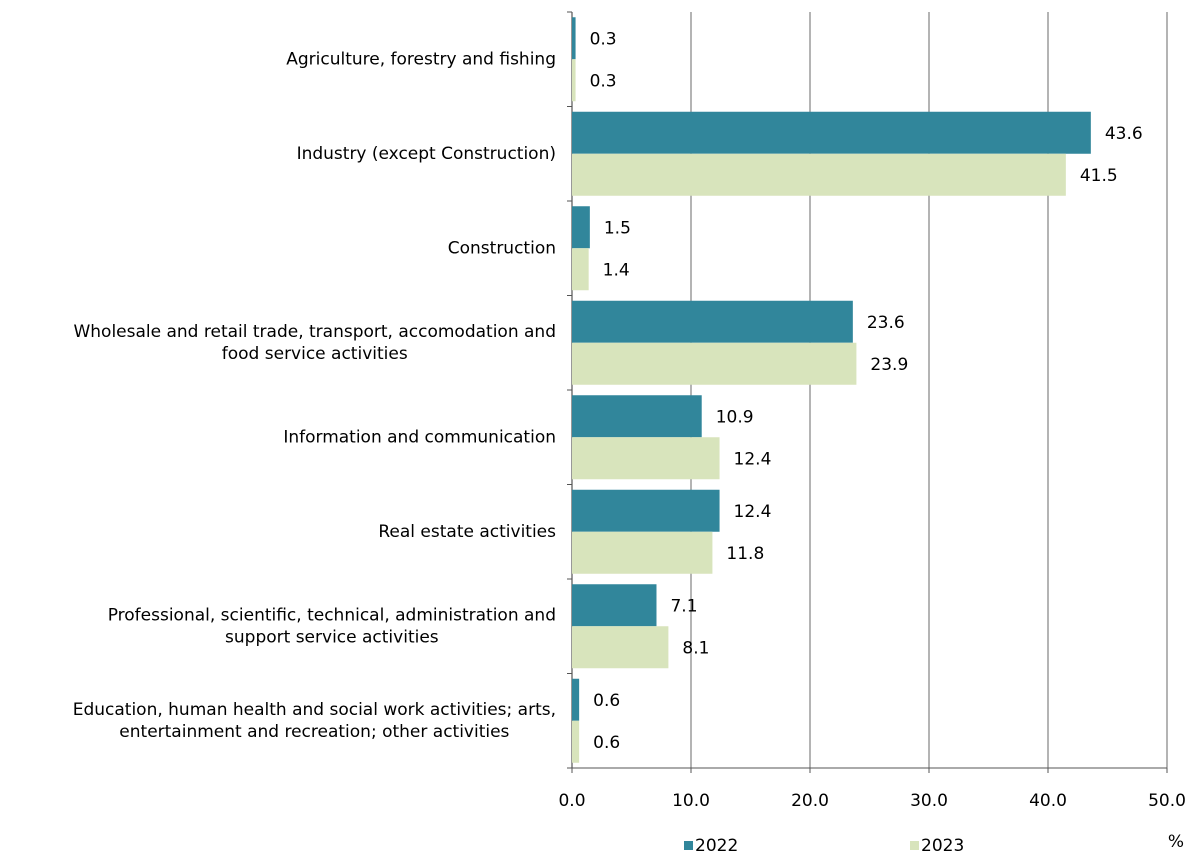 The image size is (1192, 858). I want to click on y-tick-label: Information and communication, so click(419, 437).